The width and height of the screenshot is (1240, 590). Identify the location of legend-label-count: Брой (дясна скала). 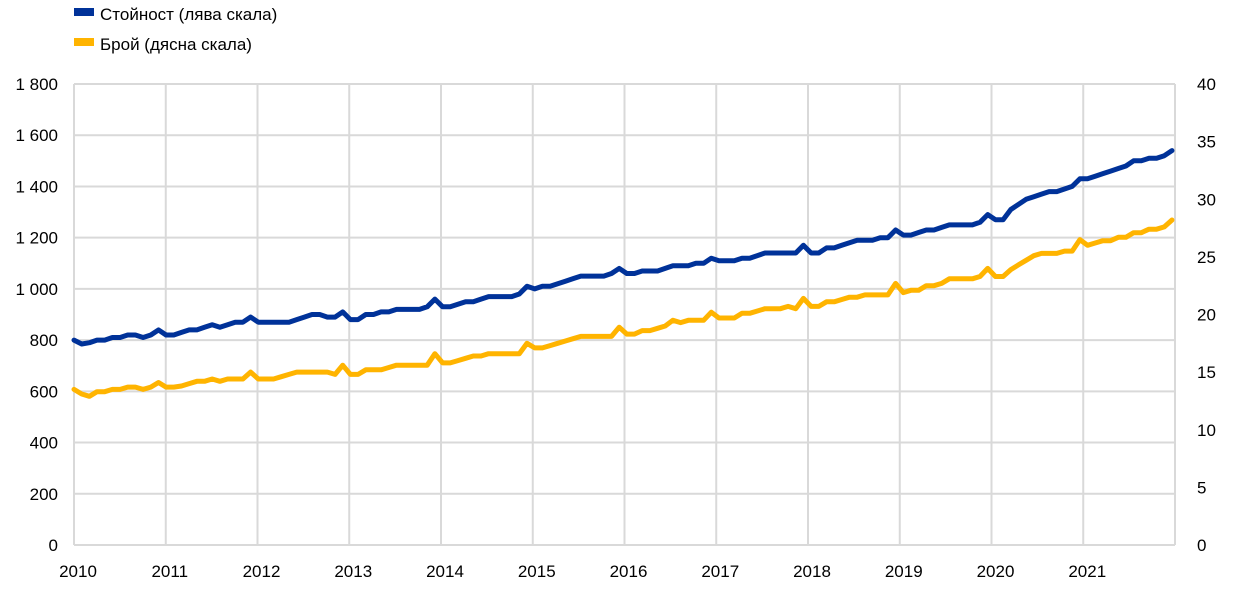
(176, 44).